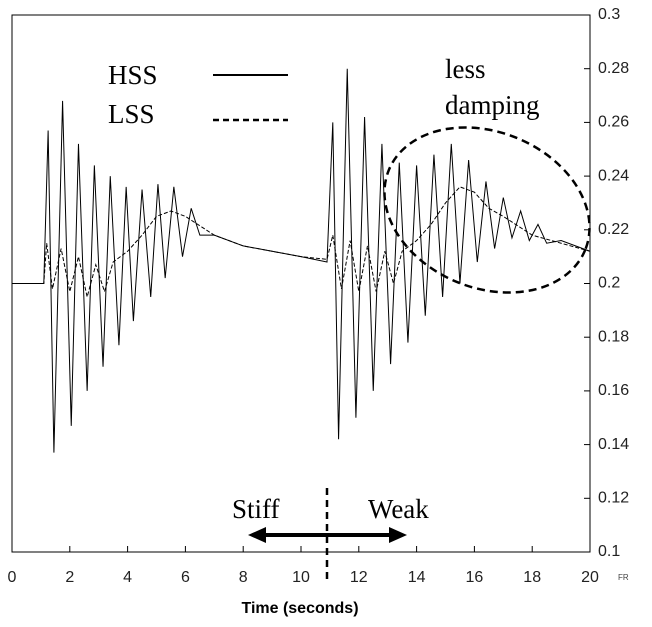  Describe the element at coordinates (301, 577) in the screenshot. I see `x-tick-label: 10` at that location.